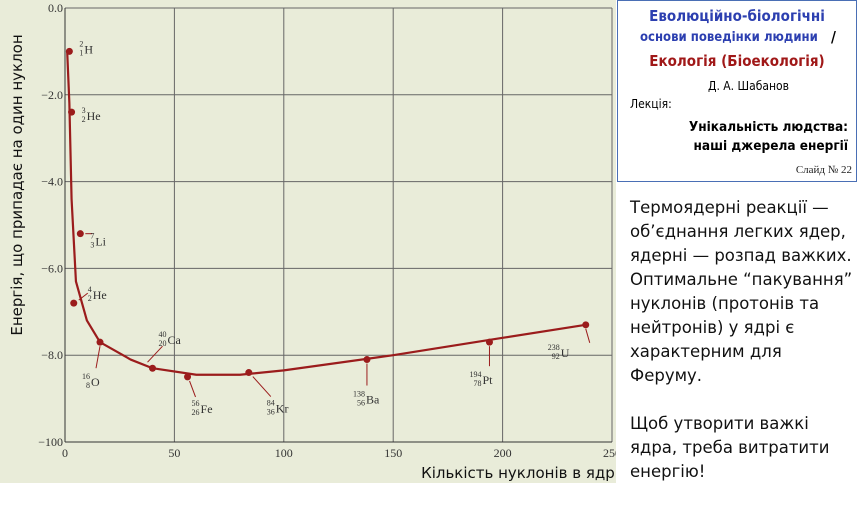  Describe the element at coordinates (52, 355) in the screenshot. I see `y-tick-label: −8.0` at that location.